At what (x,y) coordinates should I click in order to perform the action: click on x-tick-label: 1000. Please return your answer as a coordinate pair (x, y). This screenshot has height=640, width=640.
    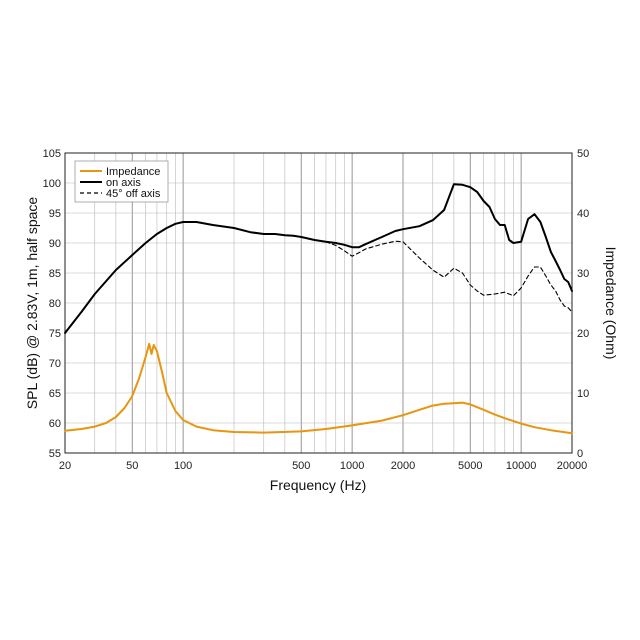
    Looking at the image, I should click on (352, 466).